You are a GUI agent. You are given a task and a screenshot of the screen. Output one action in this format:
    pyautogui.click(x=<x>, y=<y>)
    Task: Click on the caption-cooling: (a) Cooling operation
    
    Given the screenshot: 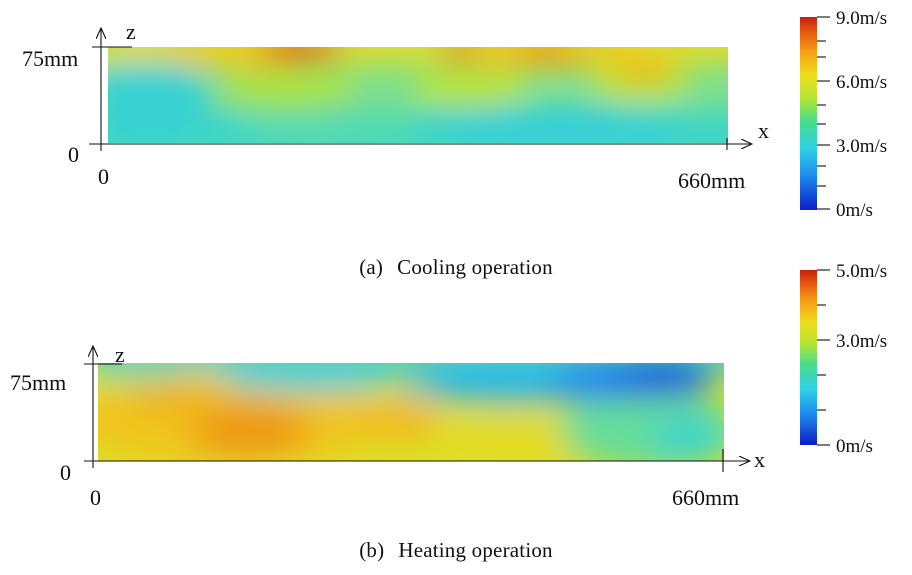 What is the action you would take?
    pyautogui.click(x=456, y=267)
    